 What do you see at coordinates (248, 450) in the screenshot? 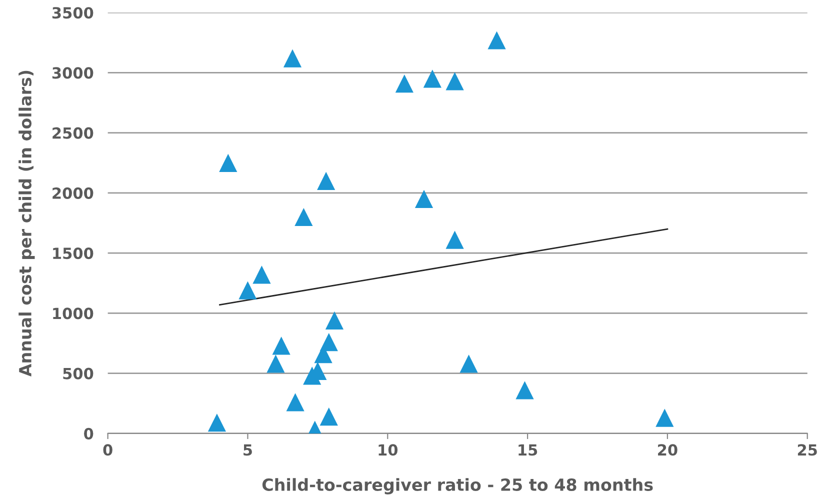
I see `x-tick-label: 5` at bounding box center [248, 450].